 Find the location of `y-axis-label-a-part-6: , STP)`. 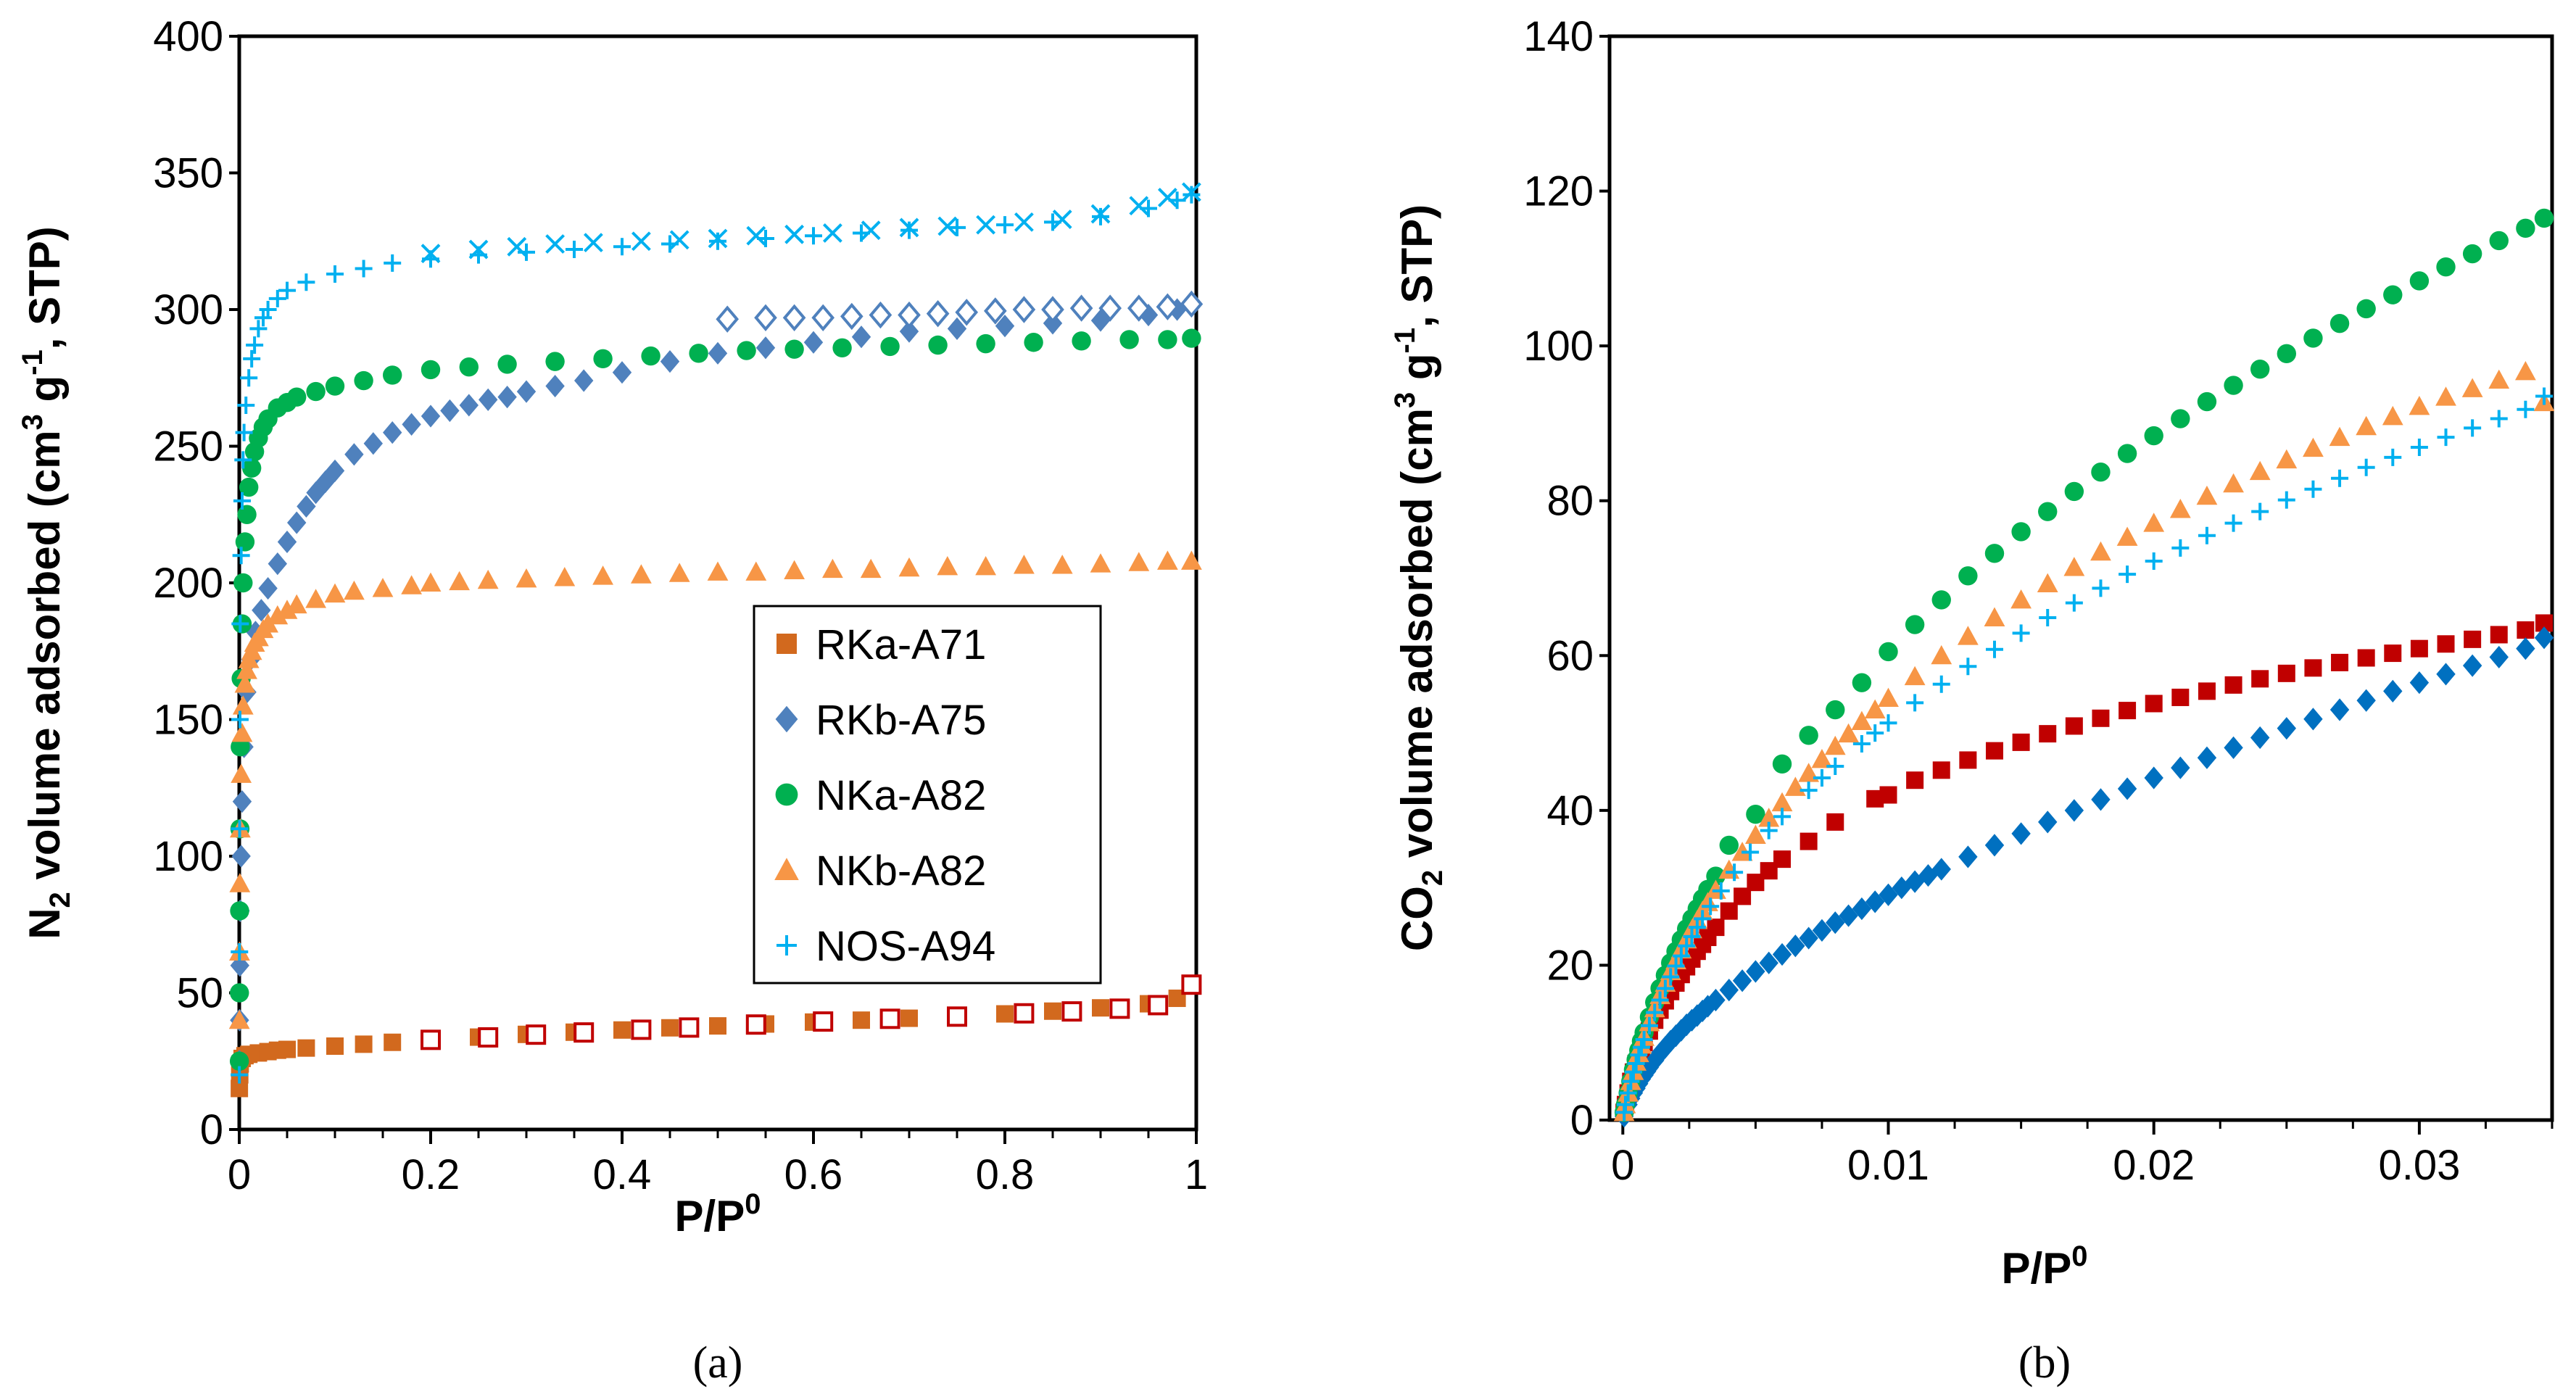

y-axis-label-a-part-6: , STP) is located at coordinates (45, 287).